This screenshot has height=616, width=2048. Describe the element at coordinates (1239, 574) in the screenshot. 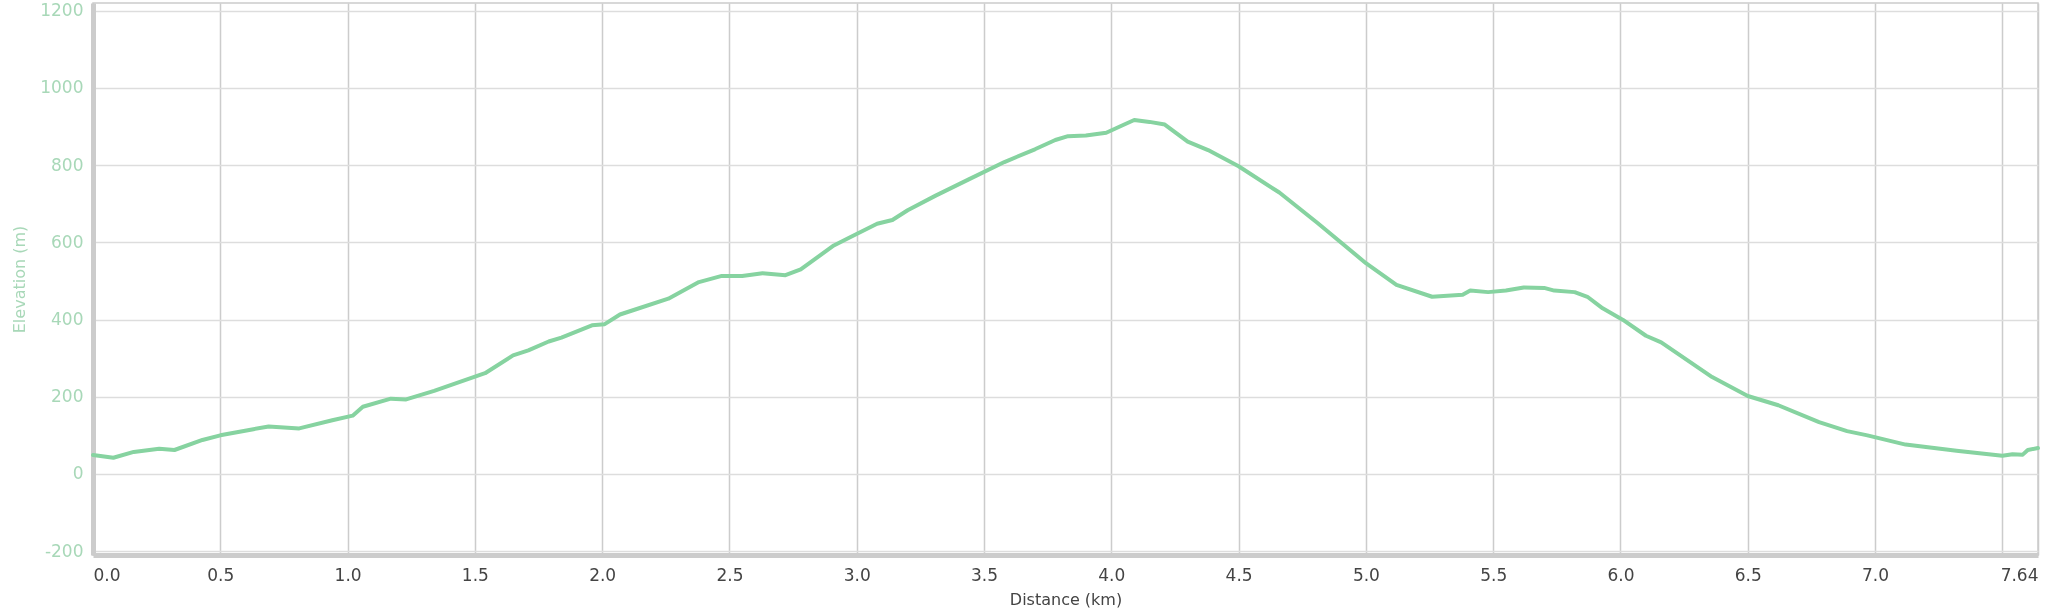

I see `x-tick-label: 4.5` at that location.